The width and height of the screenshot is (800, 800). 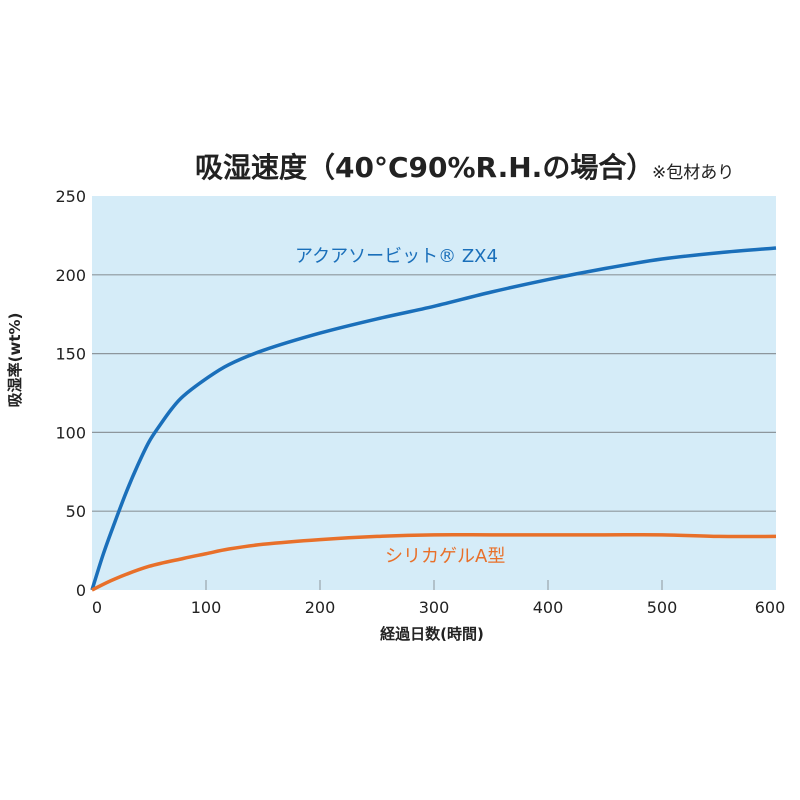 I want to click on chart-note: ※包材あり, so click(x=693, y=173).